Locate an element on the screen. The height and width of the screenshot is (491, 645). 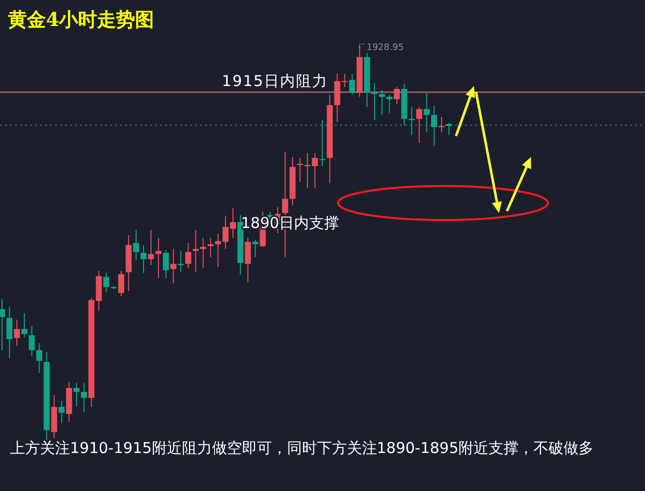
chart-title: 黄金4小时走势图 is located at coordinates (80, 20).